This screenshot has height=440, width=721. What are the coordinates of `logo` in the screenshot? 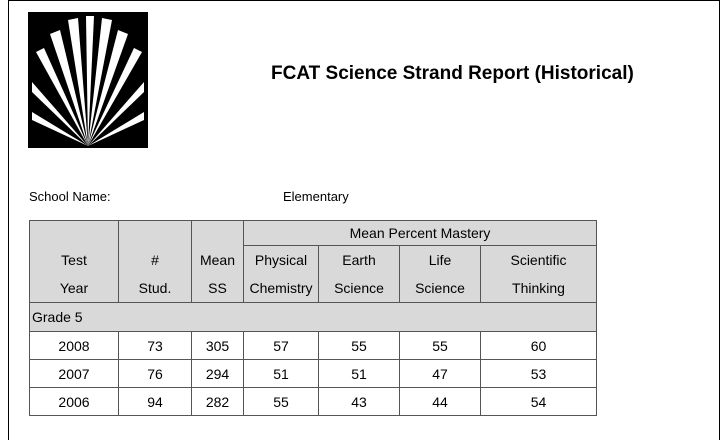 It's located at (88, 80).